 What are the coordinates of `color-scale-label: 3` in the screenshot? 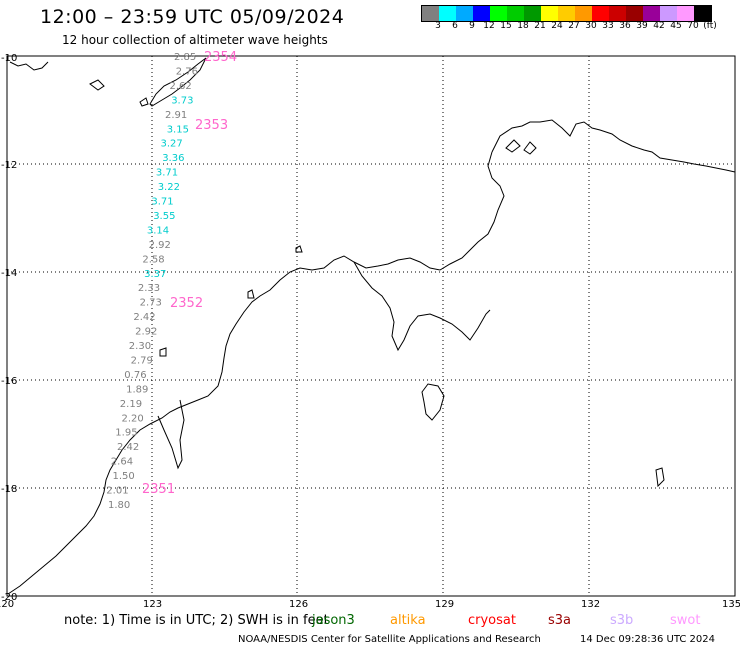 It's located at (438, 26).